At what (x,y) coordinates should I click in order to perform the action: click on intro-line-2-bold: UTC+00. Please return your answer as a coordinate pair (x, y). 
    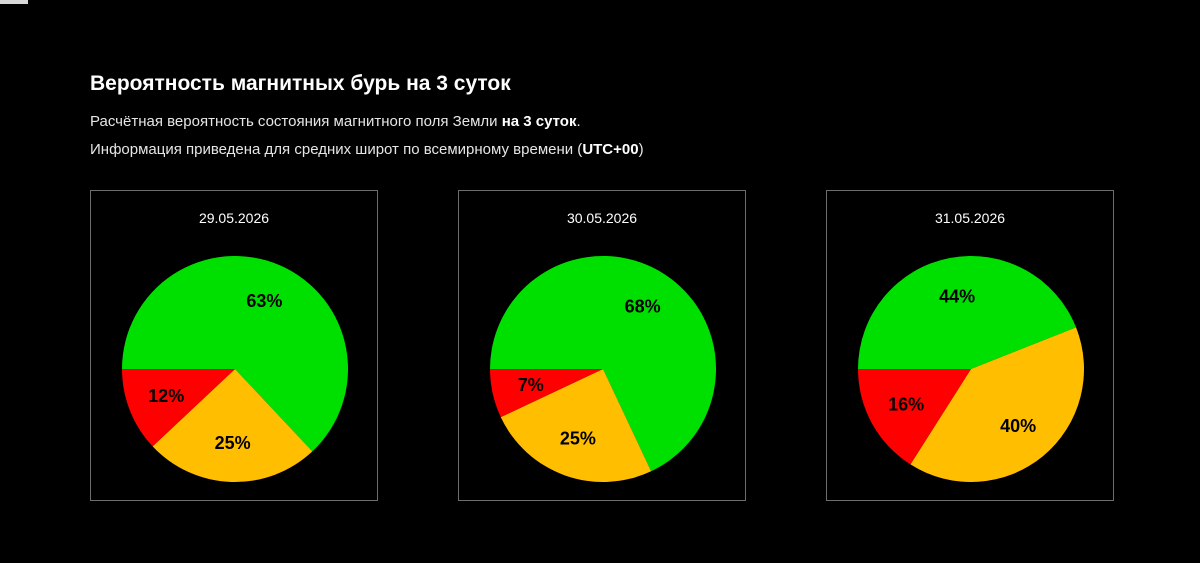
    Looking at the image, I should click on (610, 149).